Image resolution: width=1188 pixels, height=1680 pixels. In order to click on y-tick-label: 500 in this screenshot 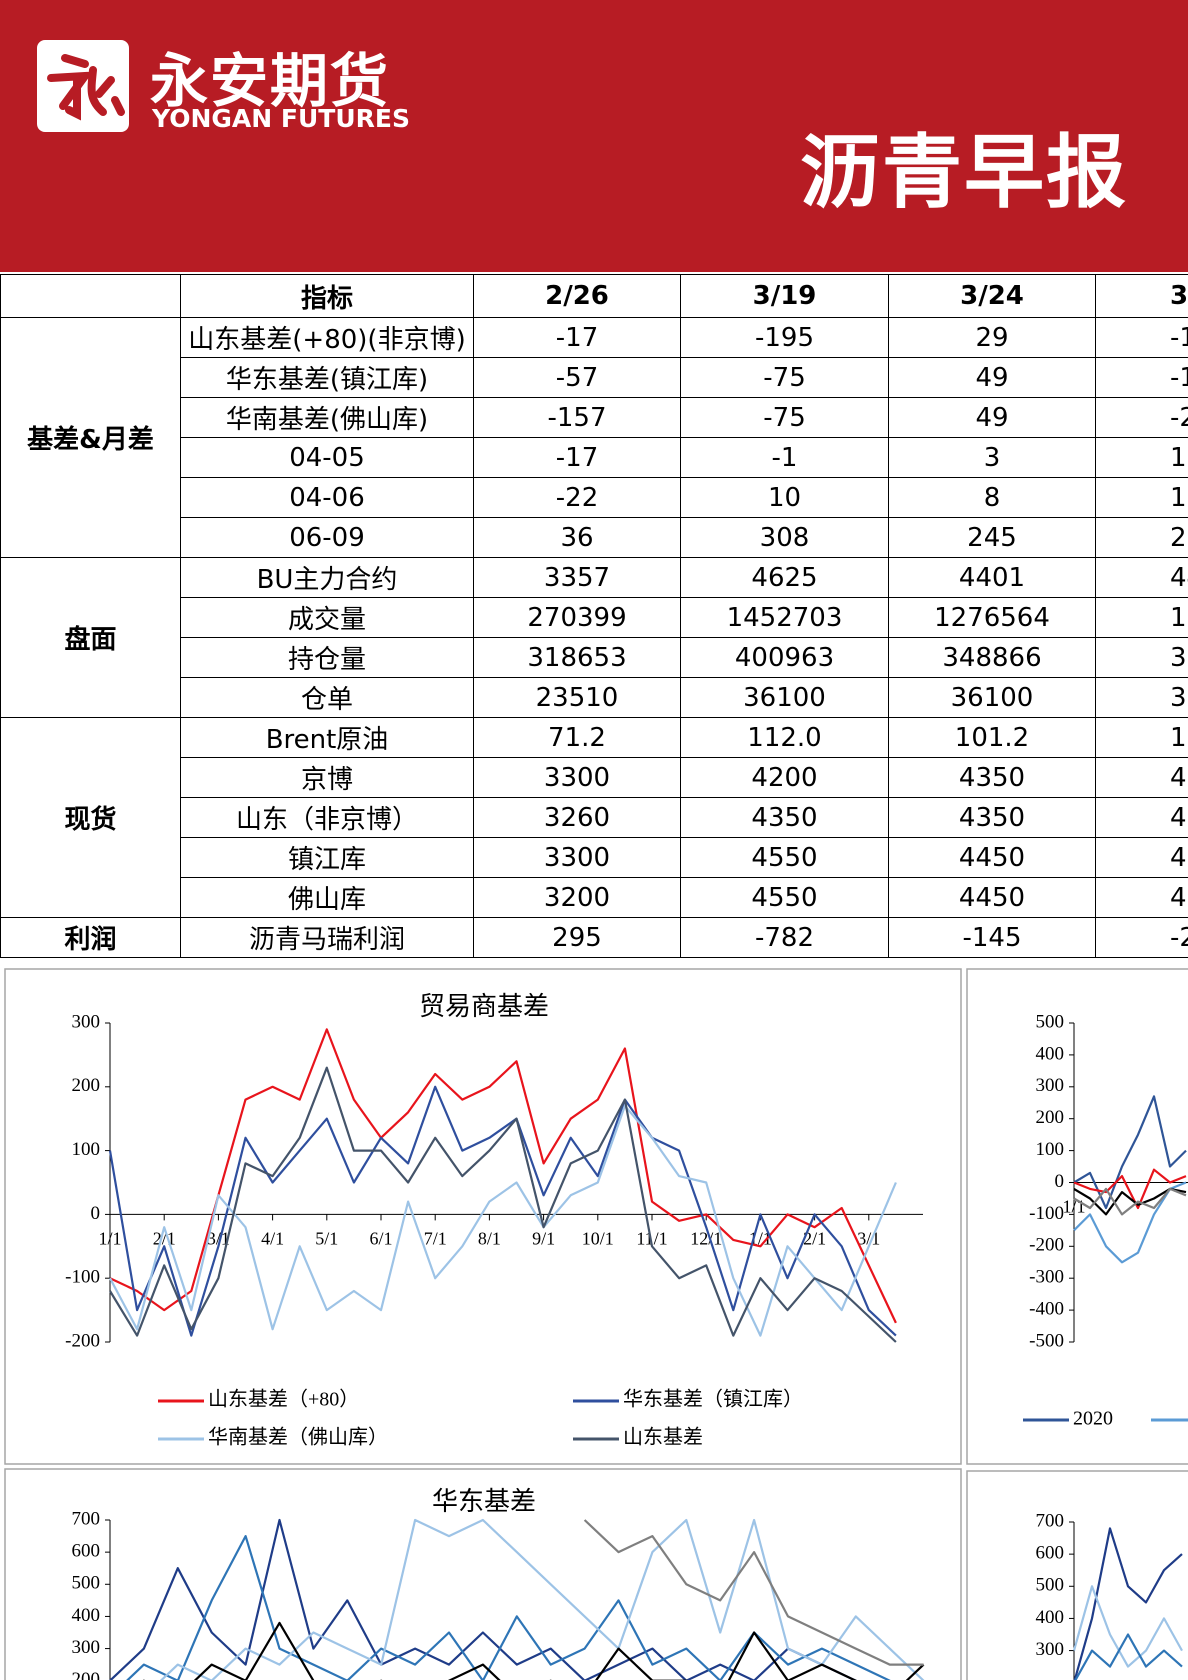, I will do `click(86, 1583)`.